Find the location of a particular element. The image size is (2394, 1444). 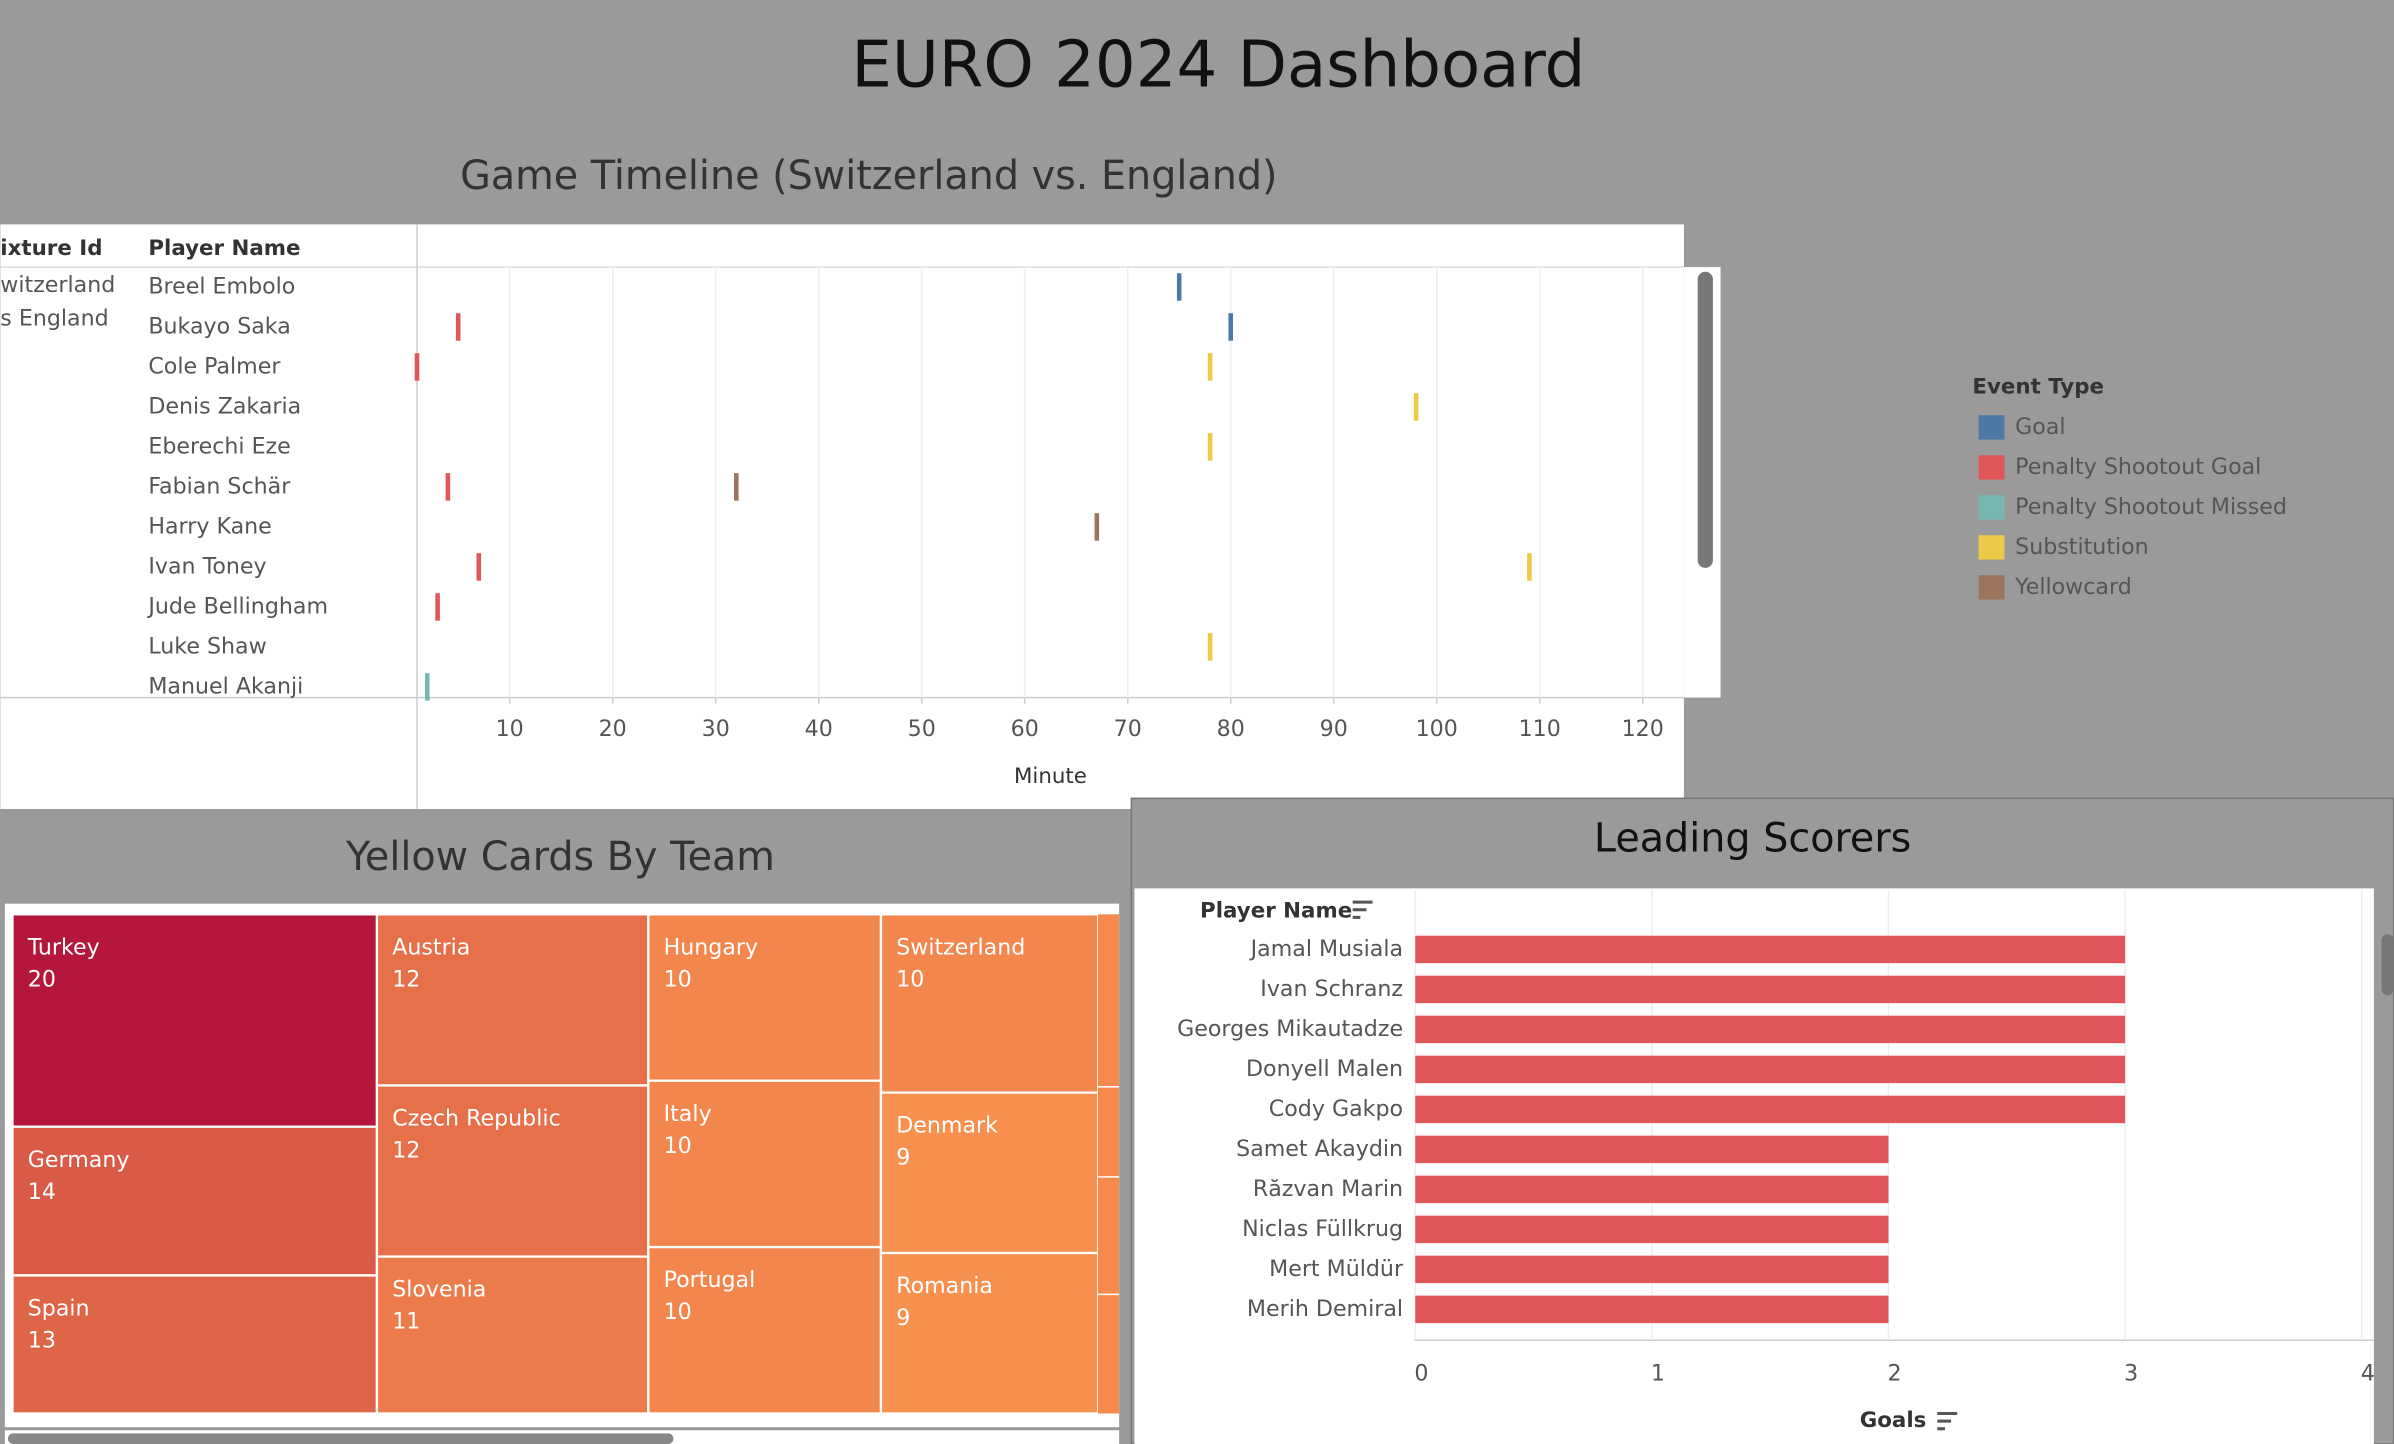

row-label: Fabian Schär is located at coordinates (219, 486).